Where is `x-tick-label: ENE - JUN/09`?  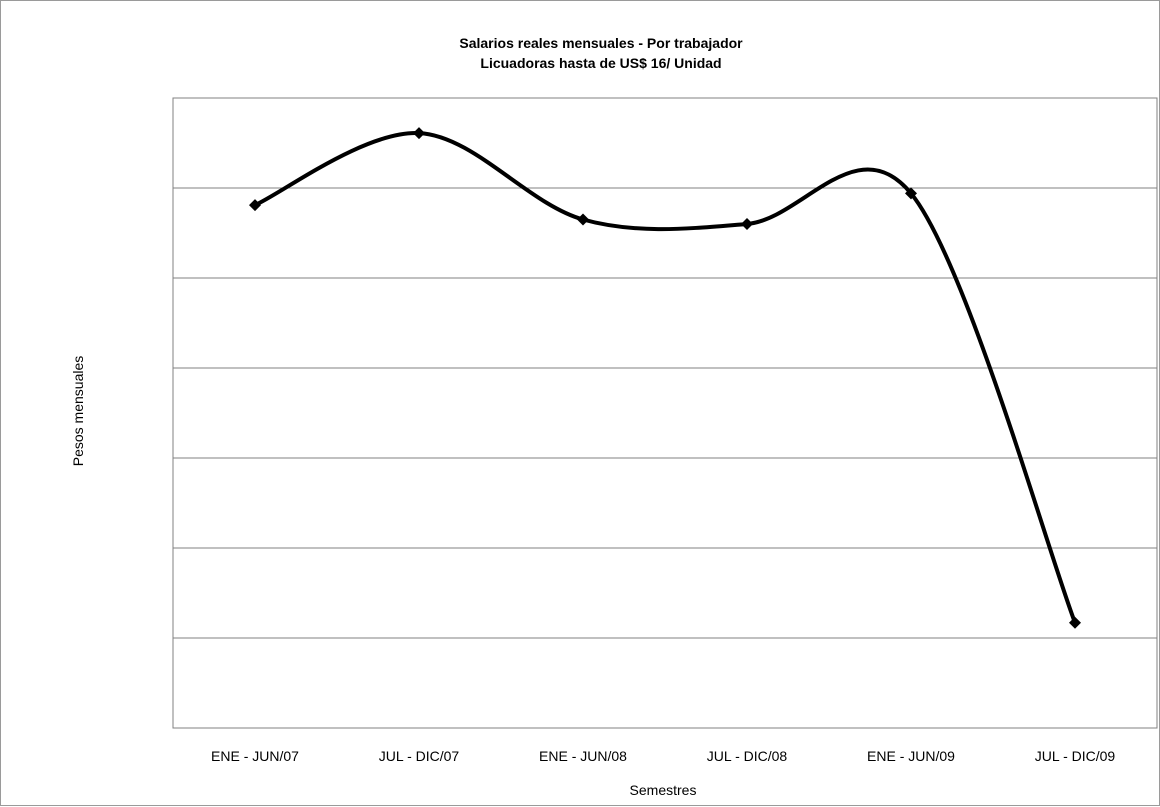
x-tick-label: ENE - JUN/09 is located at coordinates (911, 756).